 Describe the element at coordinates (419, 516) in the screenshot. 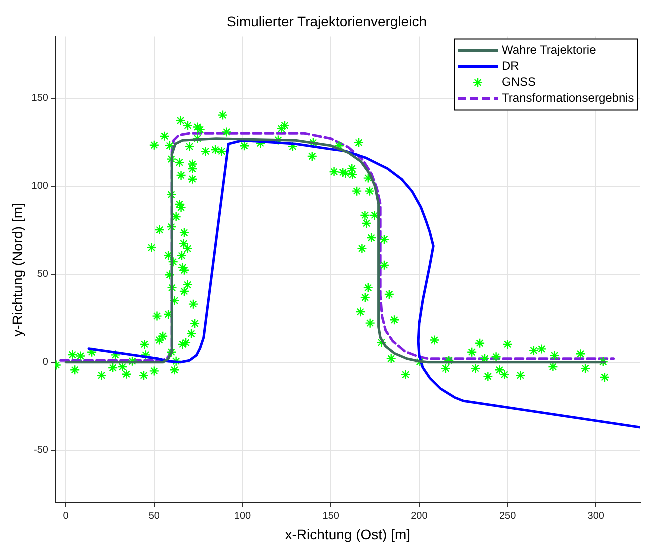

I see `x-tick-label: 200` at that location.